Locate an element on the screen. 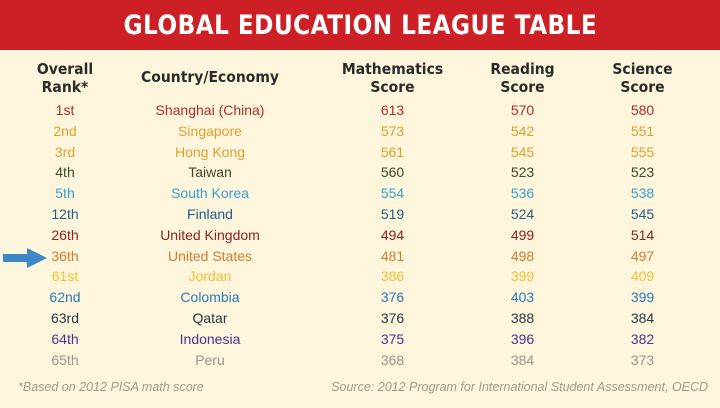 The width and height of the screenshot is (720, 408). rank-cell: 3rd is located at coordinates (65, 151).